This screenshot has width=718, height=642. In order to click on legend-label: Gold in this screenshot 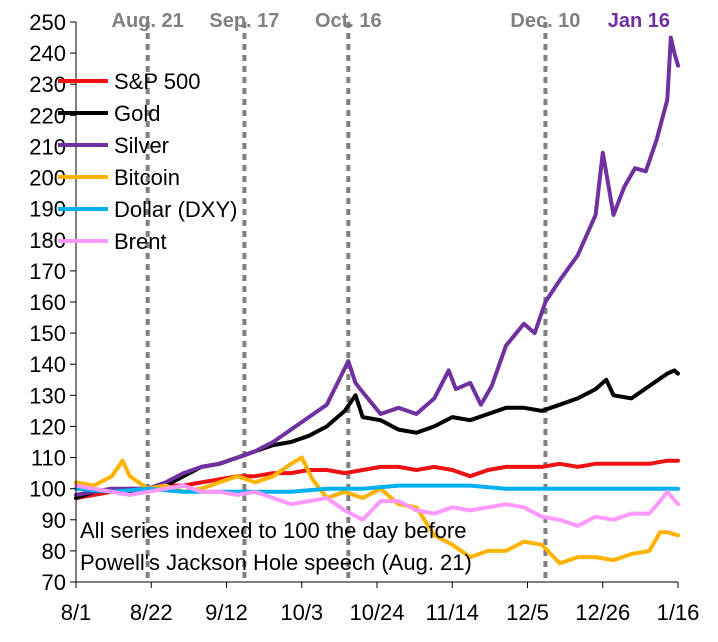, I will do `click(137, 113)`.